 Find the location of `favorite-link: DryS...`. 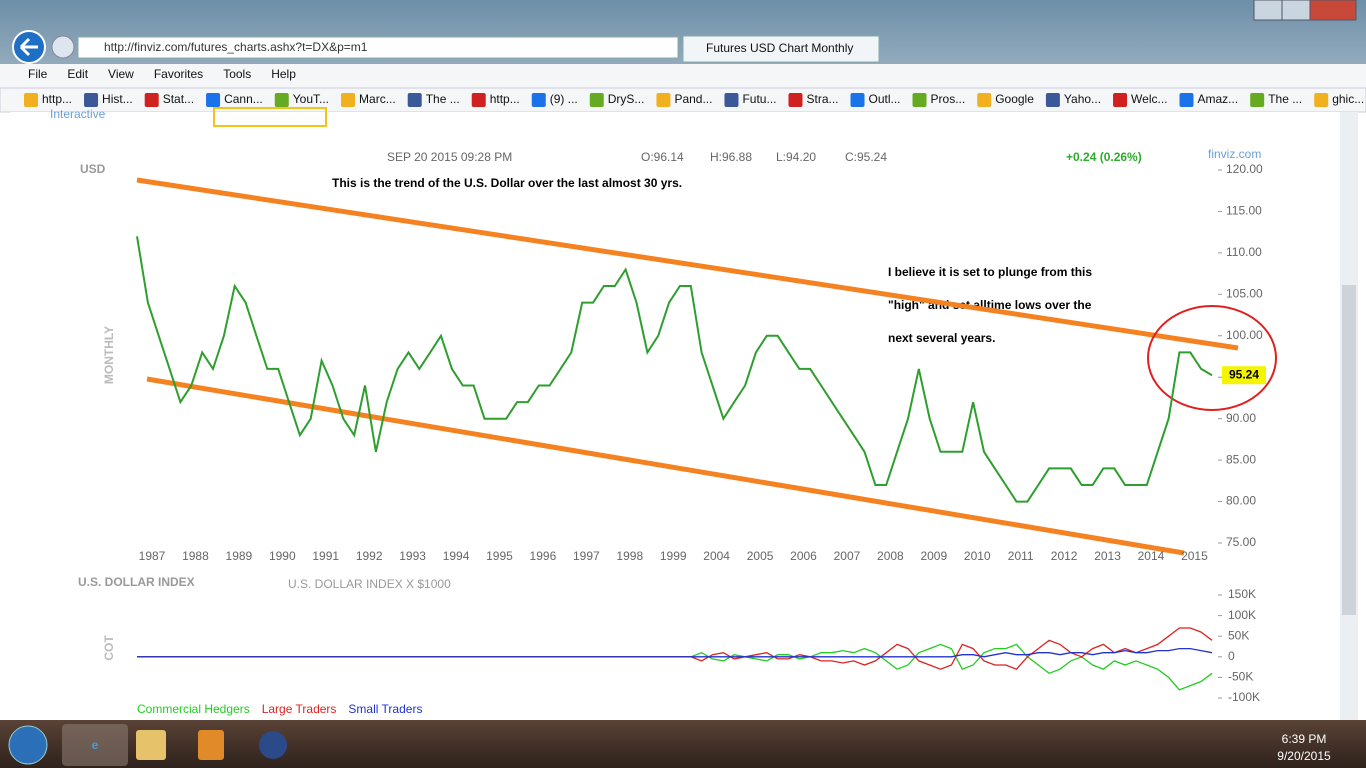

favorite-link: DryS... is located at coordinates (626, 99).